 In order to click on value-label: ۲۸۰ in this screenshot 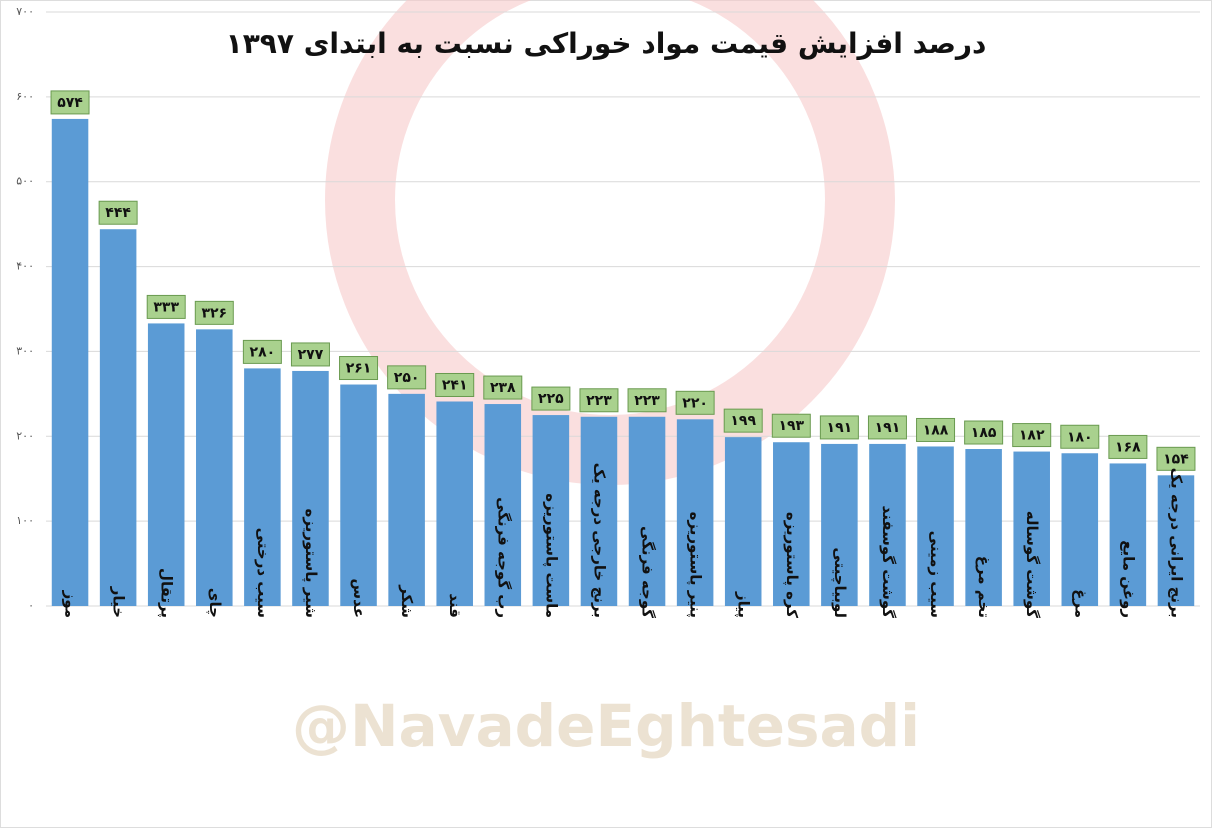, I will do `click(263, 352)`.